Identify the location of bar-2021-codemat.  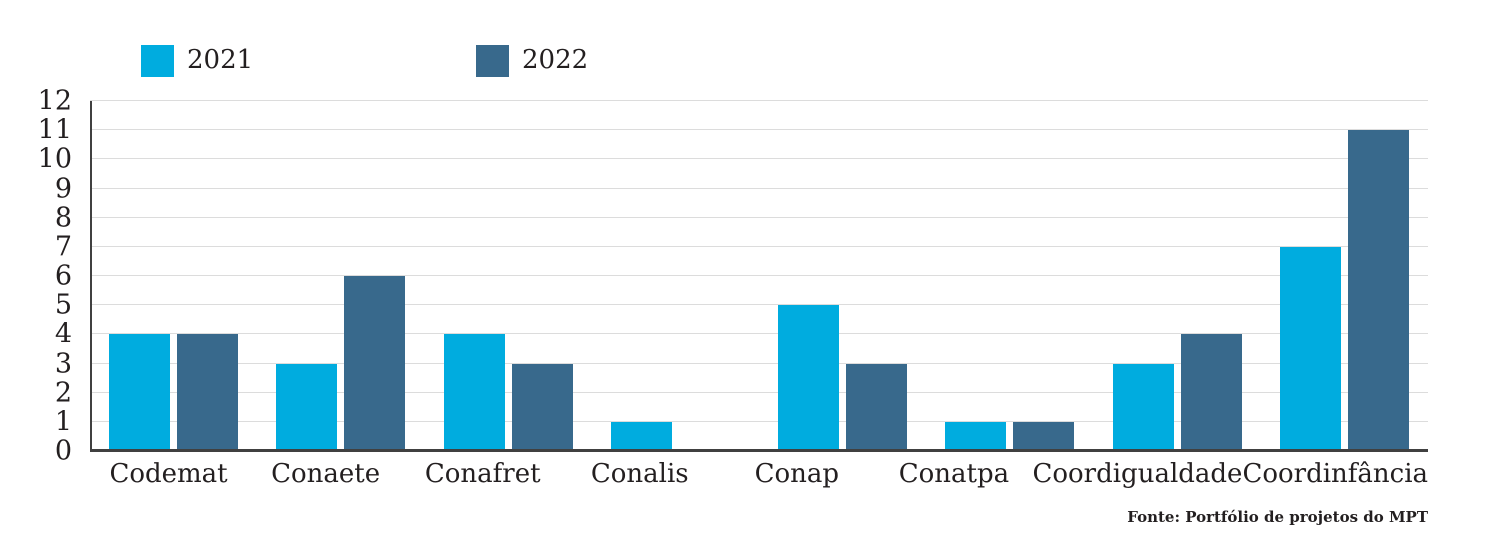
(140, 392).